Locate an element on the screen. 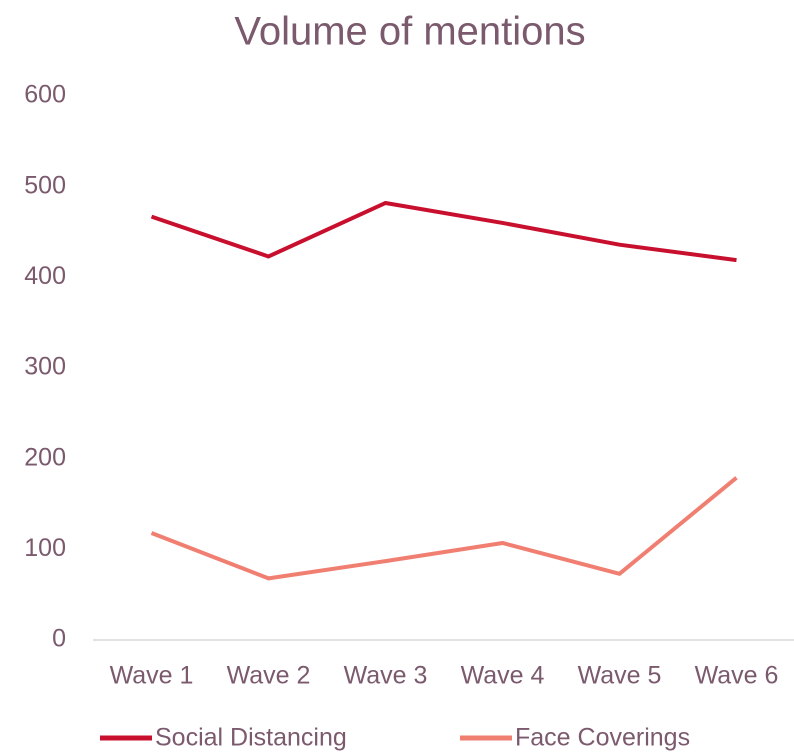 This screenshot has width=794, height=755. y-tick-label: 200 is located at coordinates (45, 457).